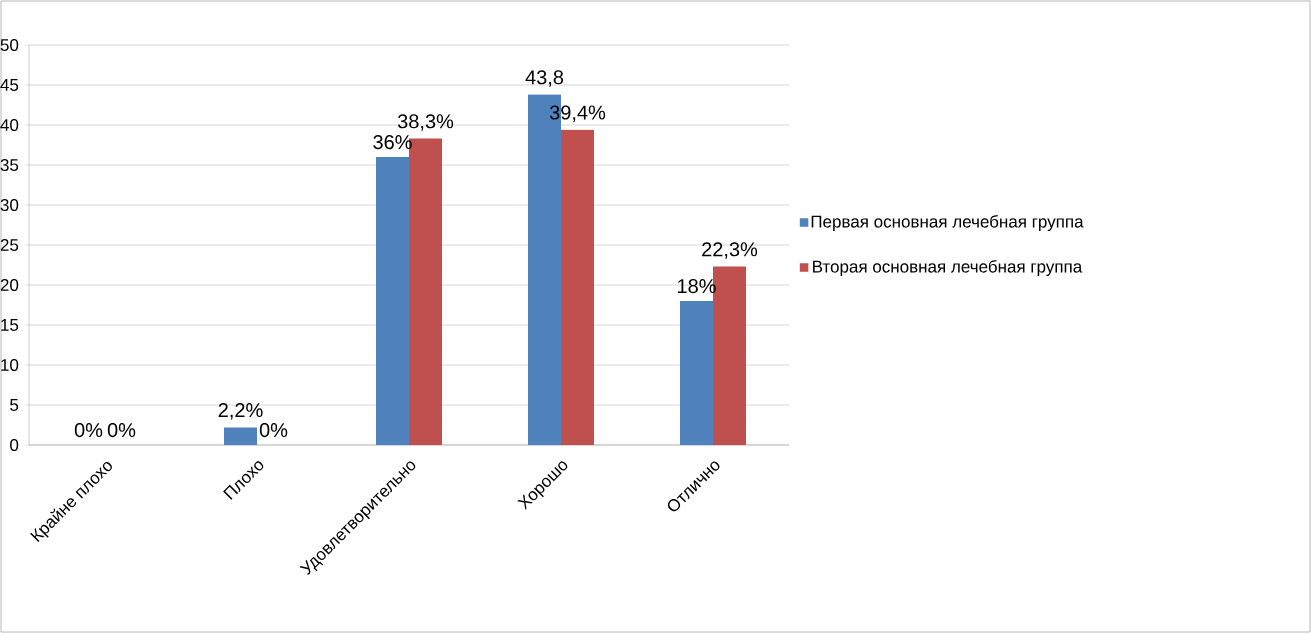  What do you see at coordinates (948, 268) in the screenshot?
I see `legend-label: Вторая основная лечебная группа` at bounding box center [948, 268].